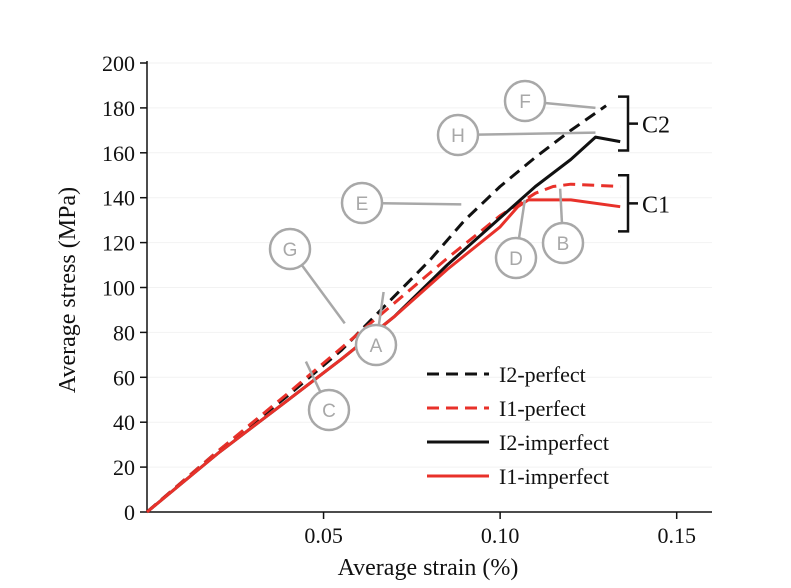  I want to click on y-axis-title: Average stress (MPa), so click(68, 290).